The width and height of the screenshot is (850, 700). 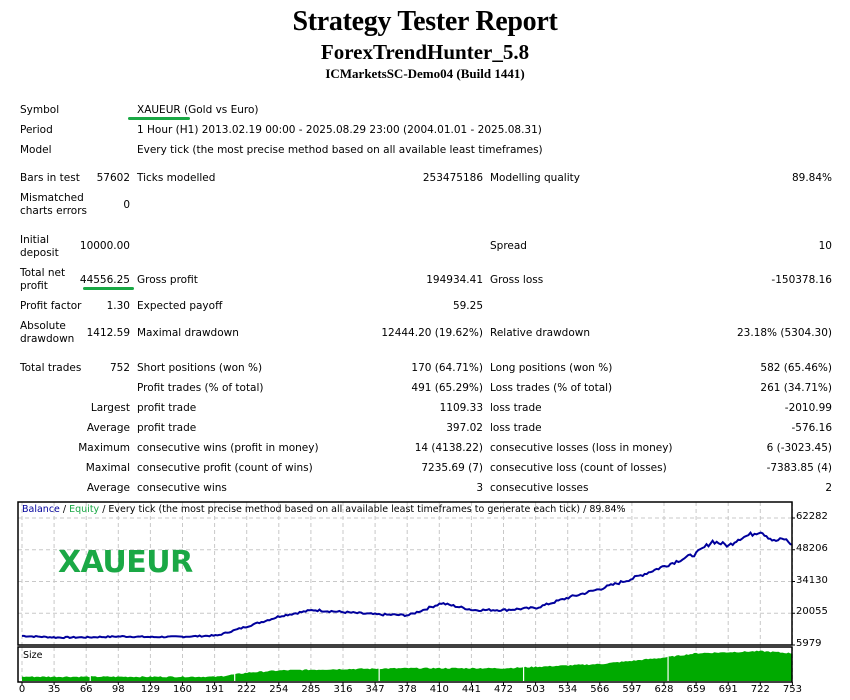 I want to click on gross-profit-value: 194934.41, so click(x=454, y=280).